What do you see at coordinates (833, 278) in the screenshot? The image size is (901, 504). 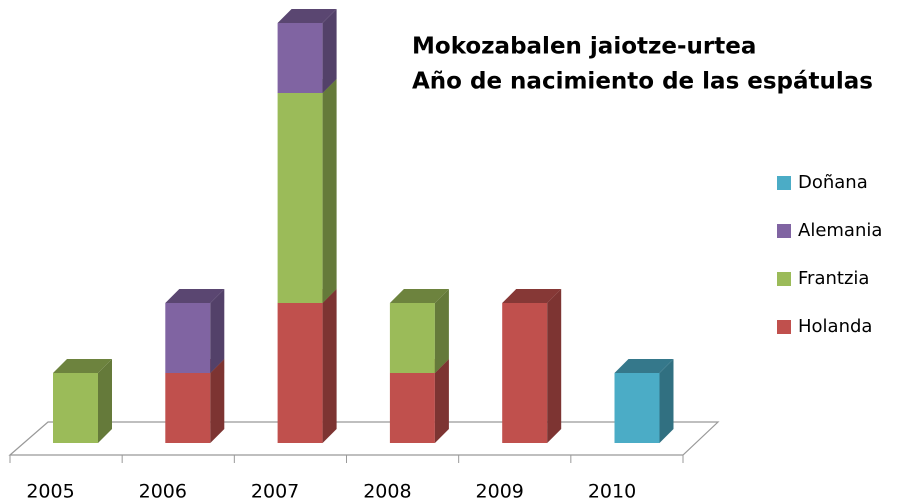 I see `legend-label: Frantzia` at bounding box center [833, 278].